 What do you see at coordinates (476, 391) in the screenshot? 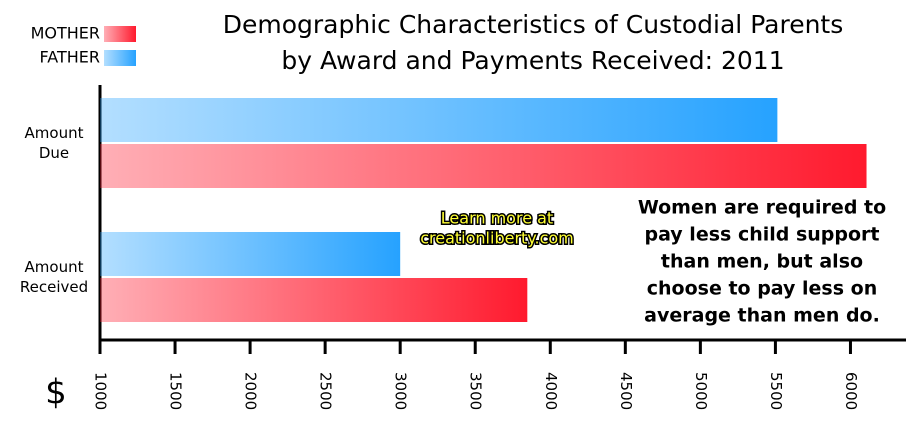
I see `x-tick-label: 3500` at bounding box center [476, 391].